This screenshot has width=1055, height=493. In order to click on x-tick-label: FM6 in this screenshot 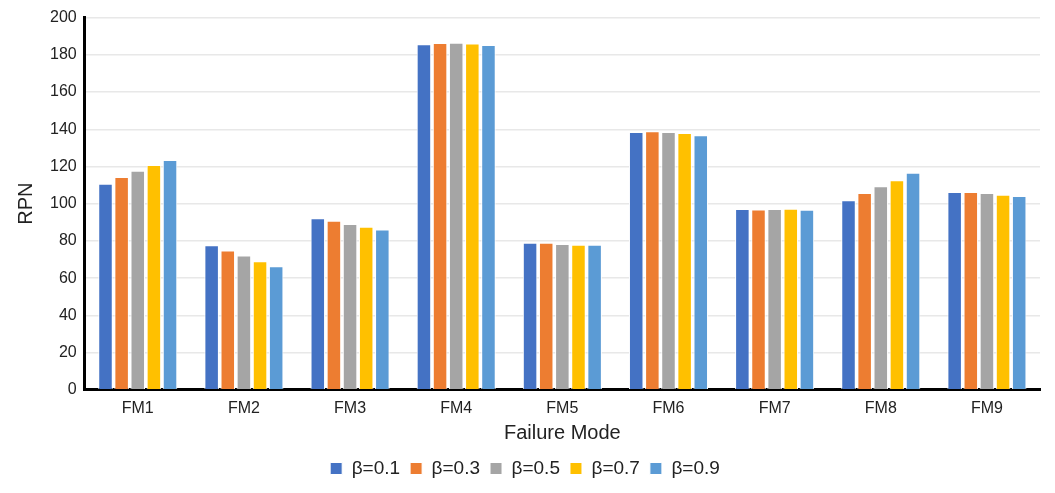, I will do `click(668, 407)`.